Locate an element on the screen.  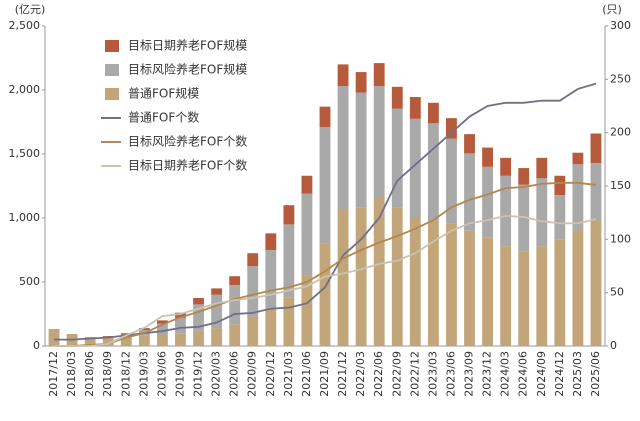
legend-label: 目标日期养老FOF个数 is located at coordinates (187, 165).